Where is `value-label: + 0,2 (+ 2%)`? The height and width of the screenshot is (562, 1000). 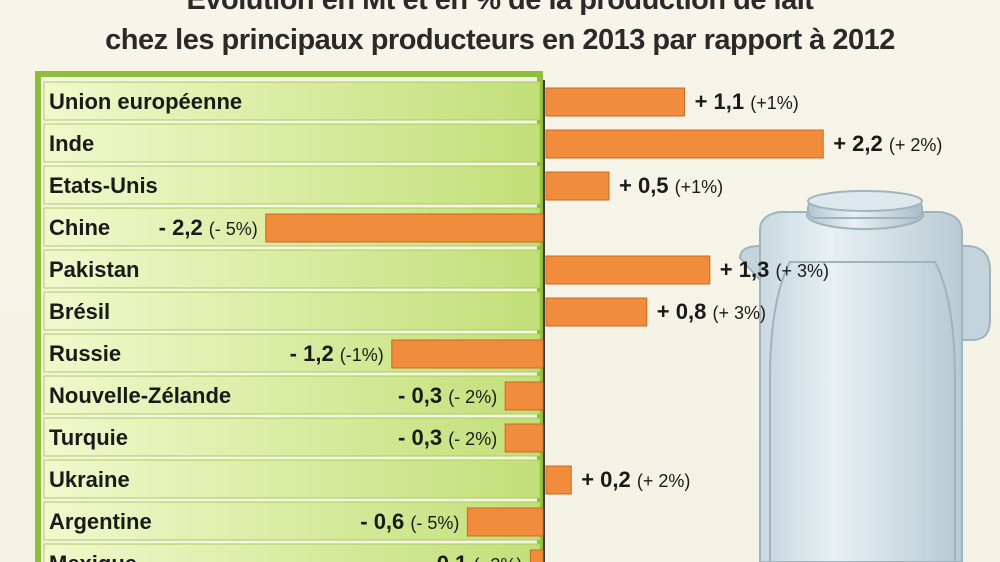 value-label: + 0,2 (+ 2%) is located at coordinates (635, 479).